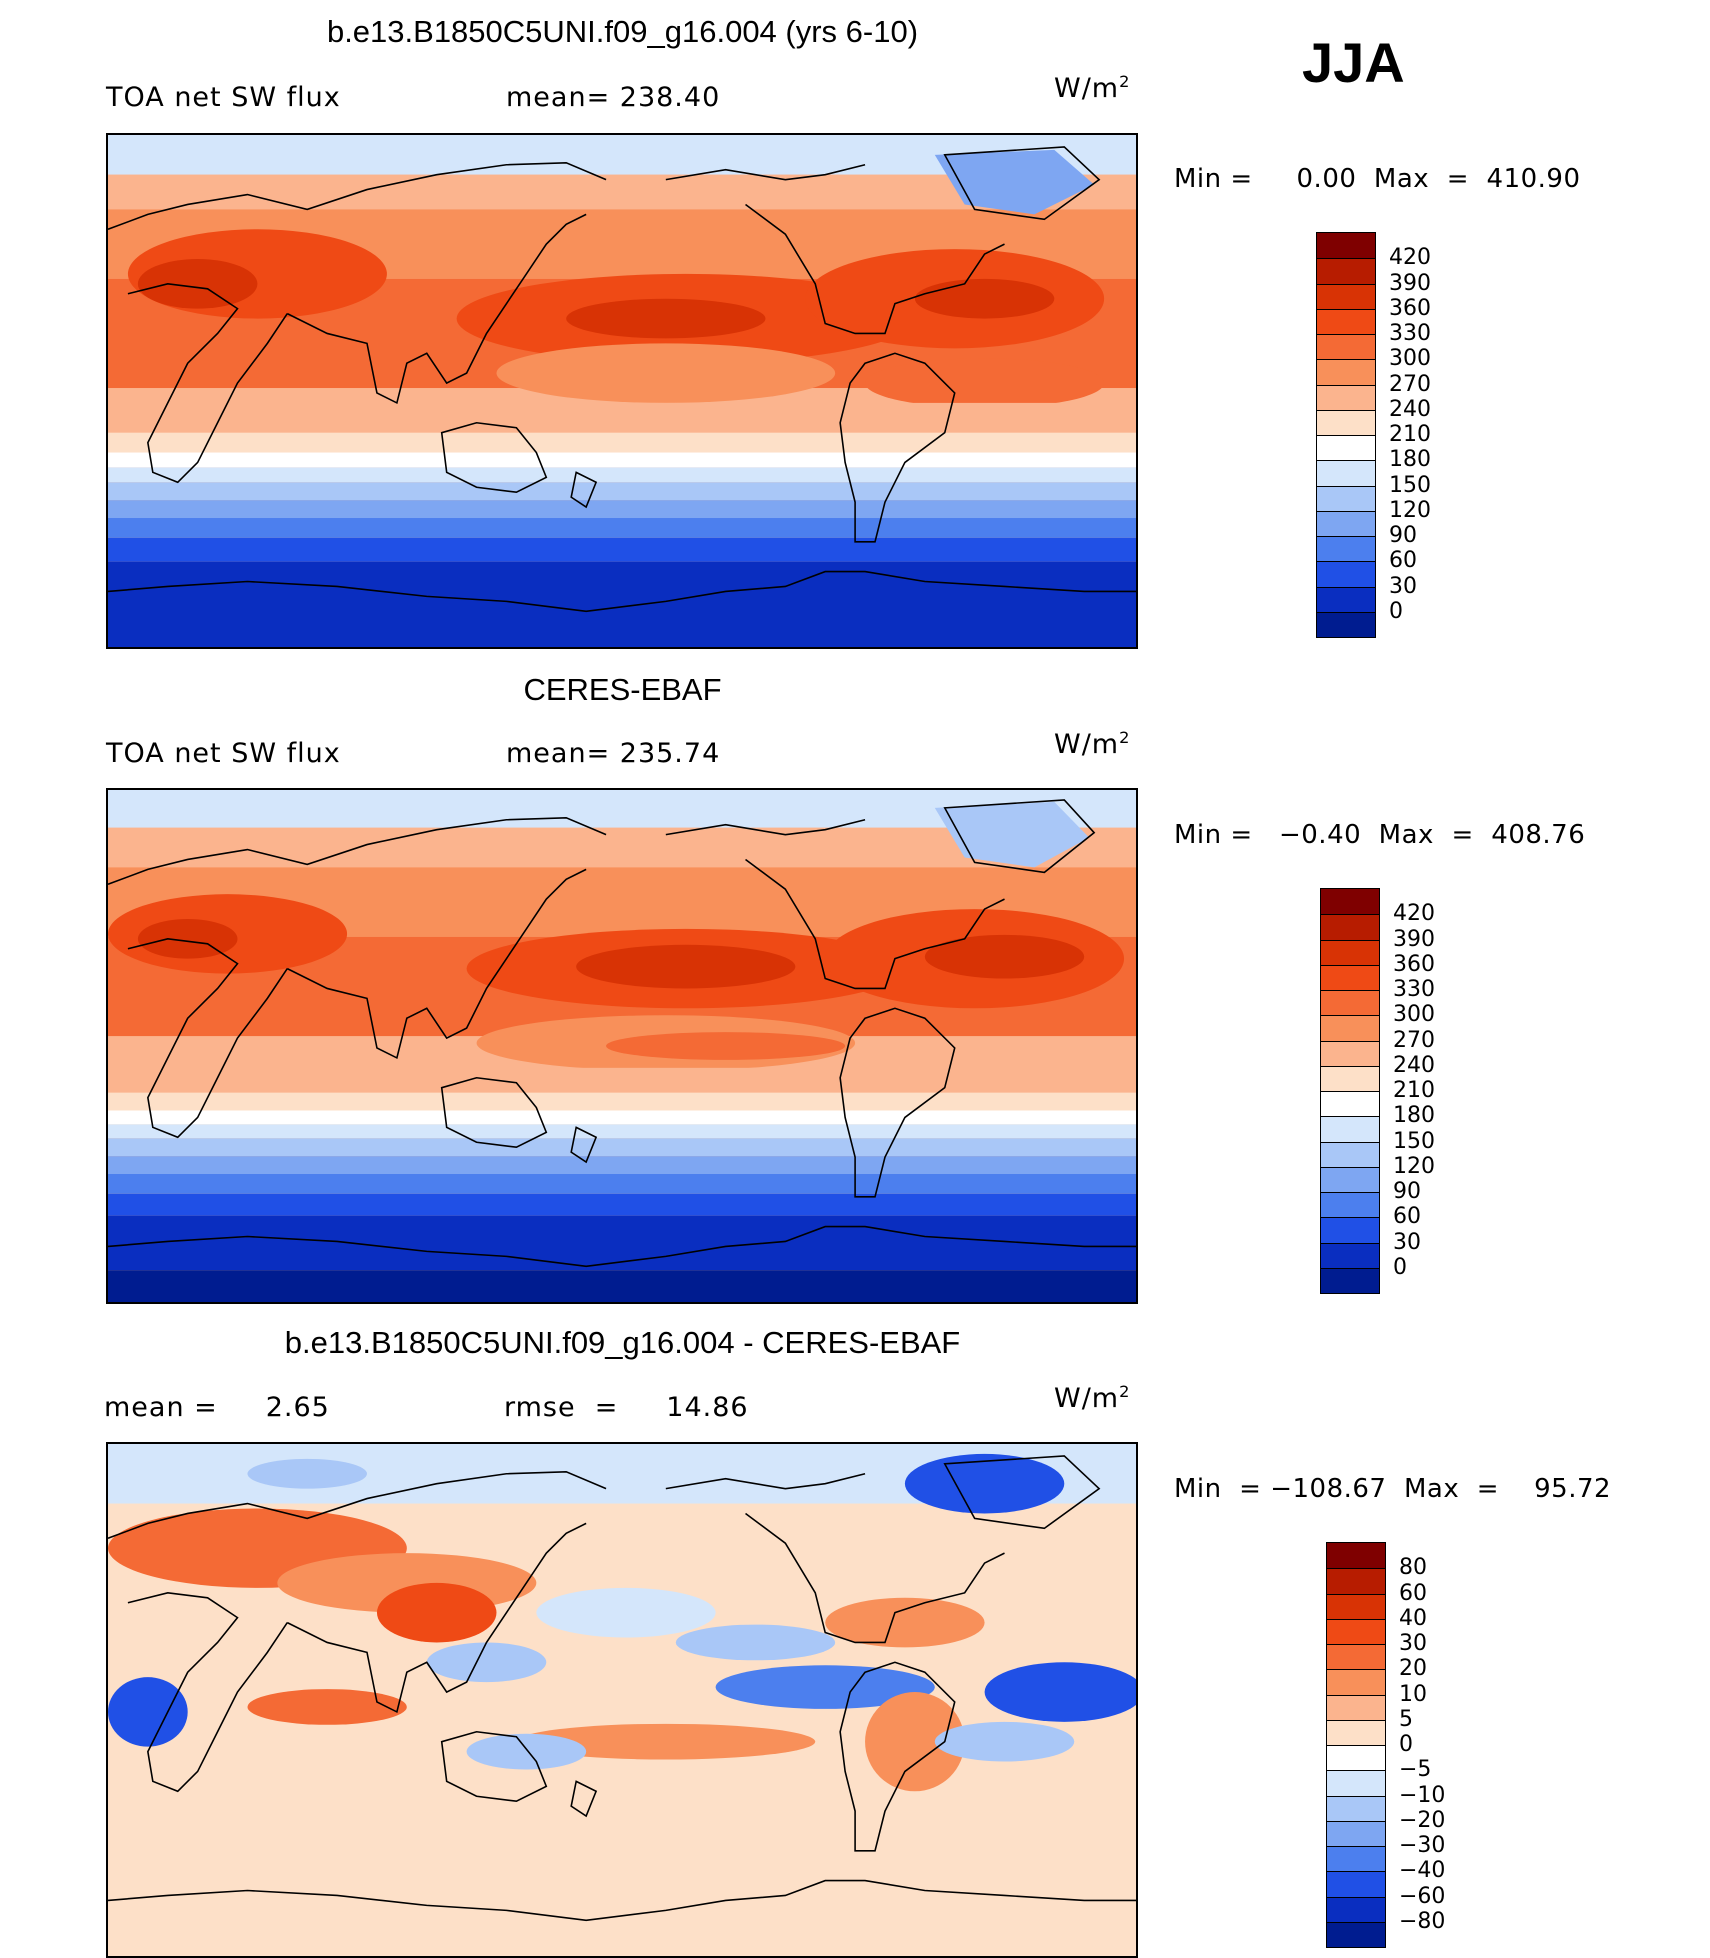 This screenshot has width=1710, height=1958. What do you see at coordinates (1377, 179) in the screenshot?
I see `panel-model-minmax: Min = 0.00 Max = 410.90` at bounding box center [1377, 179].